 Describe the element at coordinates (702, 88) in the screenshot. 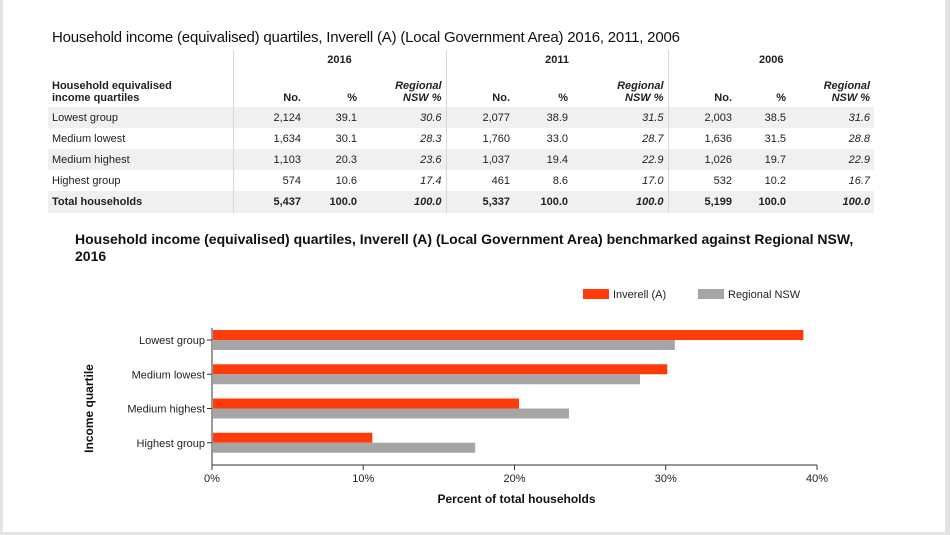

I see `col-no-2006: No.` at that location.